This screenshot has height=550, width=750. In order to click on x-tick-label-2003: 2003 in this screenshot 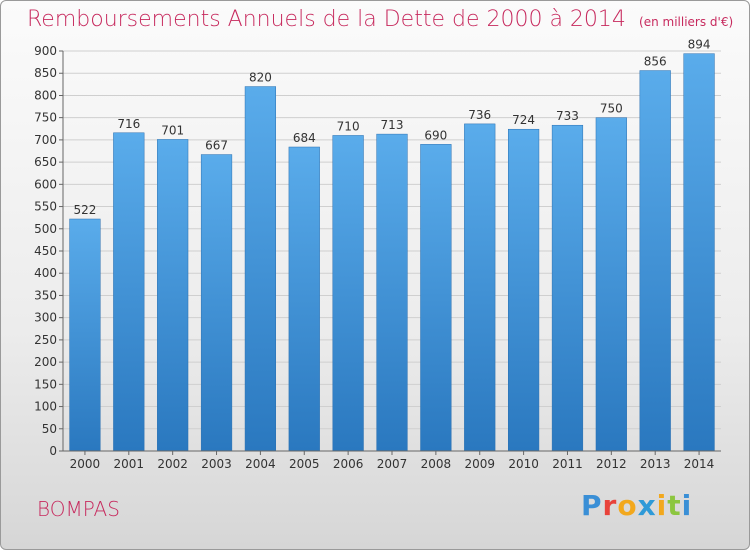, I will do `click(216, 464)`.